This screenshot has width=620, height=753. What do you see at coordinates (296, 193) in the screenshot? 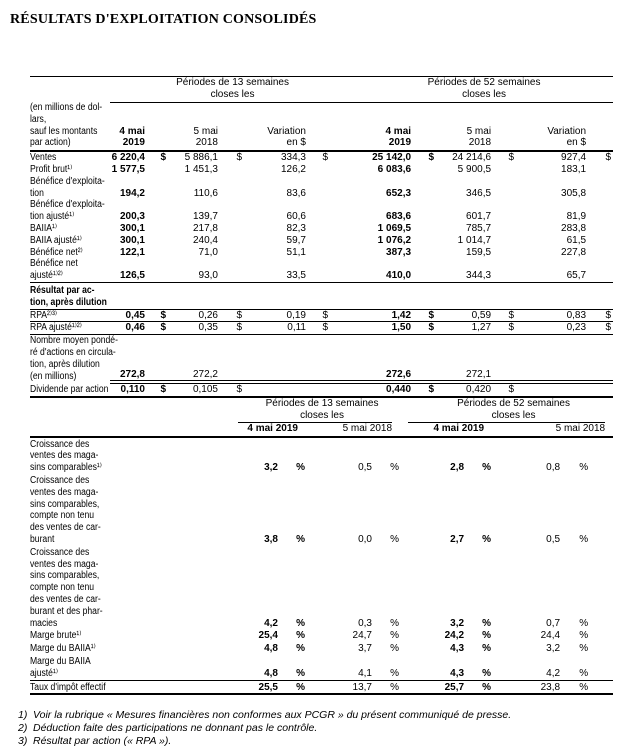
I see `value-cell: 83,6` at bounding box center [296, 193].